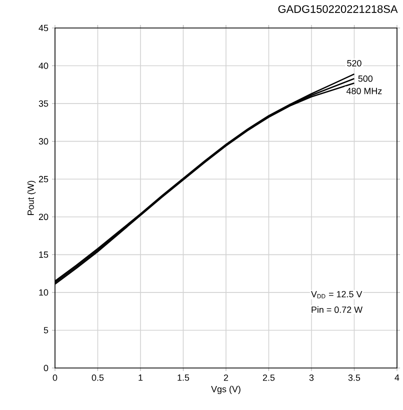  Describe the element at coordinates (184, 377) in the screenshot. I see `x-tick-label: 1.5` at that location.